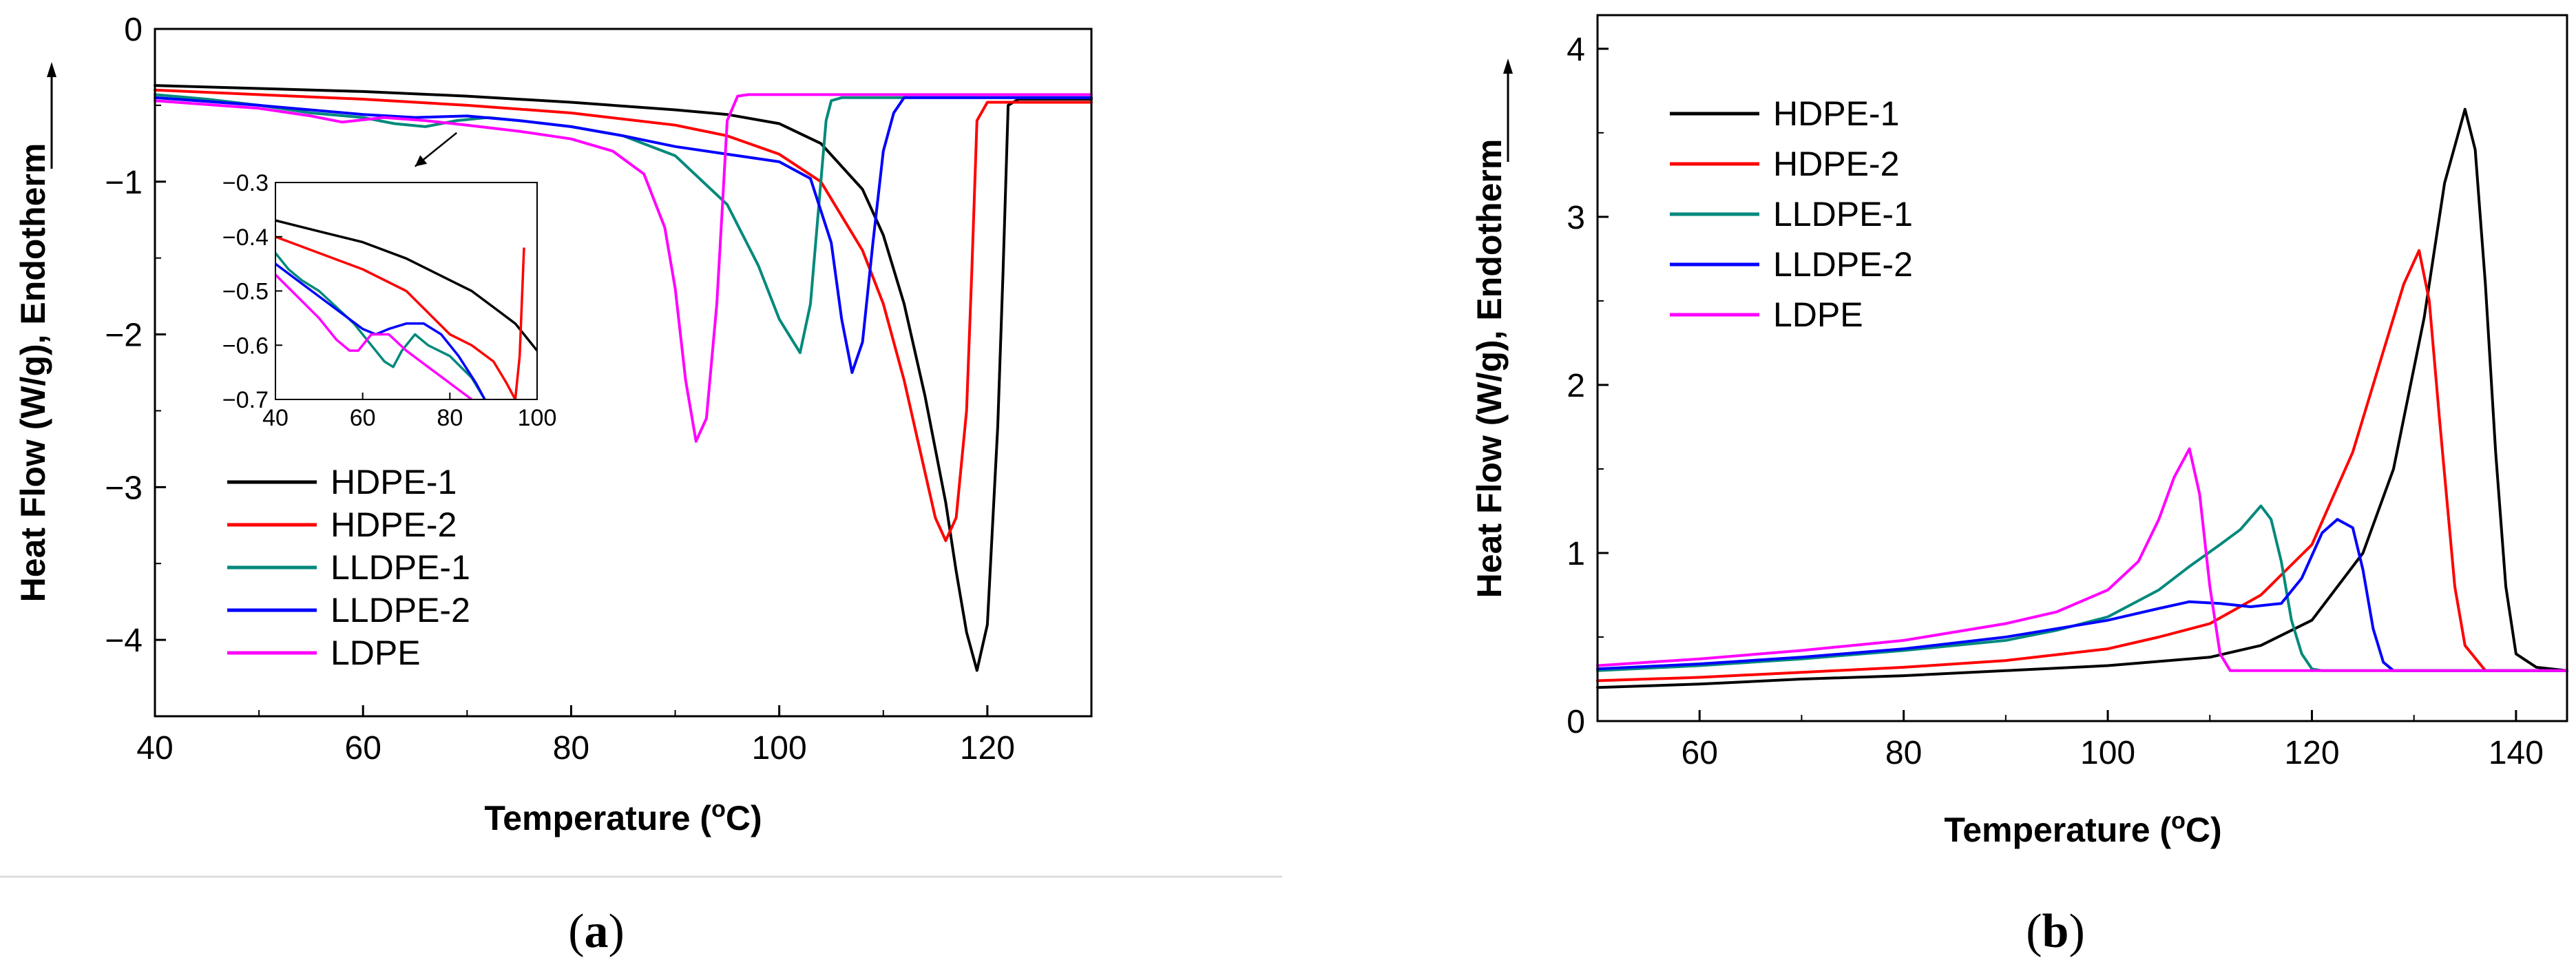 This screenshot has width=2576, height=969. I want to click on arrow-head, so click(421, 161).